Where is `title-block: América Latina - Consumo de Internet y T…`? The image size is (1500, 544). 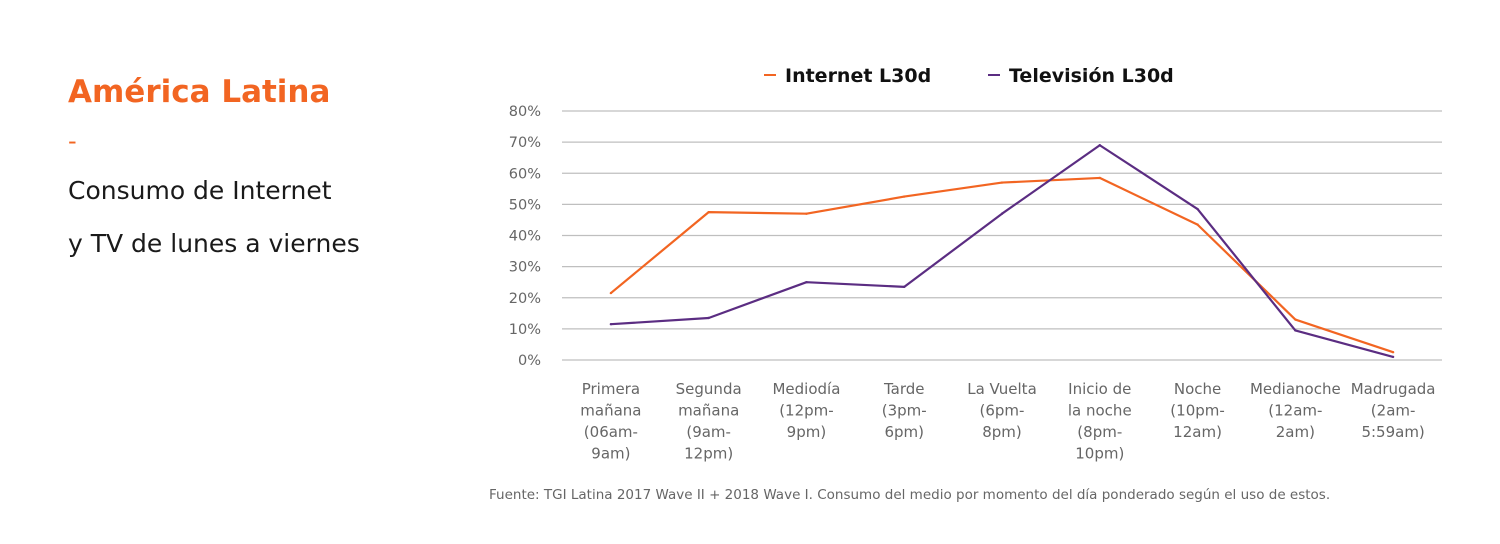
title-block: América Latina - Consumo de Internet y T… is located at coordinates (268, 170).